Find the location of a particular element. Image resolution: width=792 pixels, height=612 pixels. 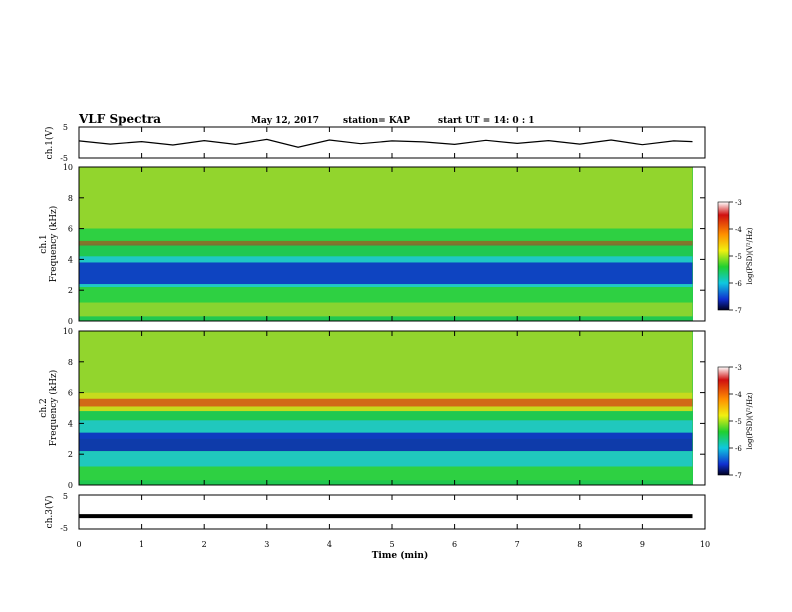

ch1-spectrogram-ylabel-channel: ch.1 is located at coordinates (44, 243).